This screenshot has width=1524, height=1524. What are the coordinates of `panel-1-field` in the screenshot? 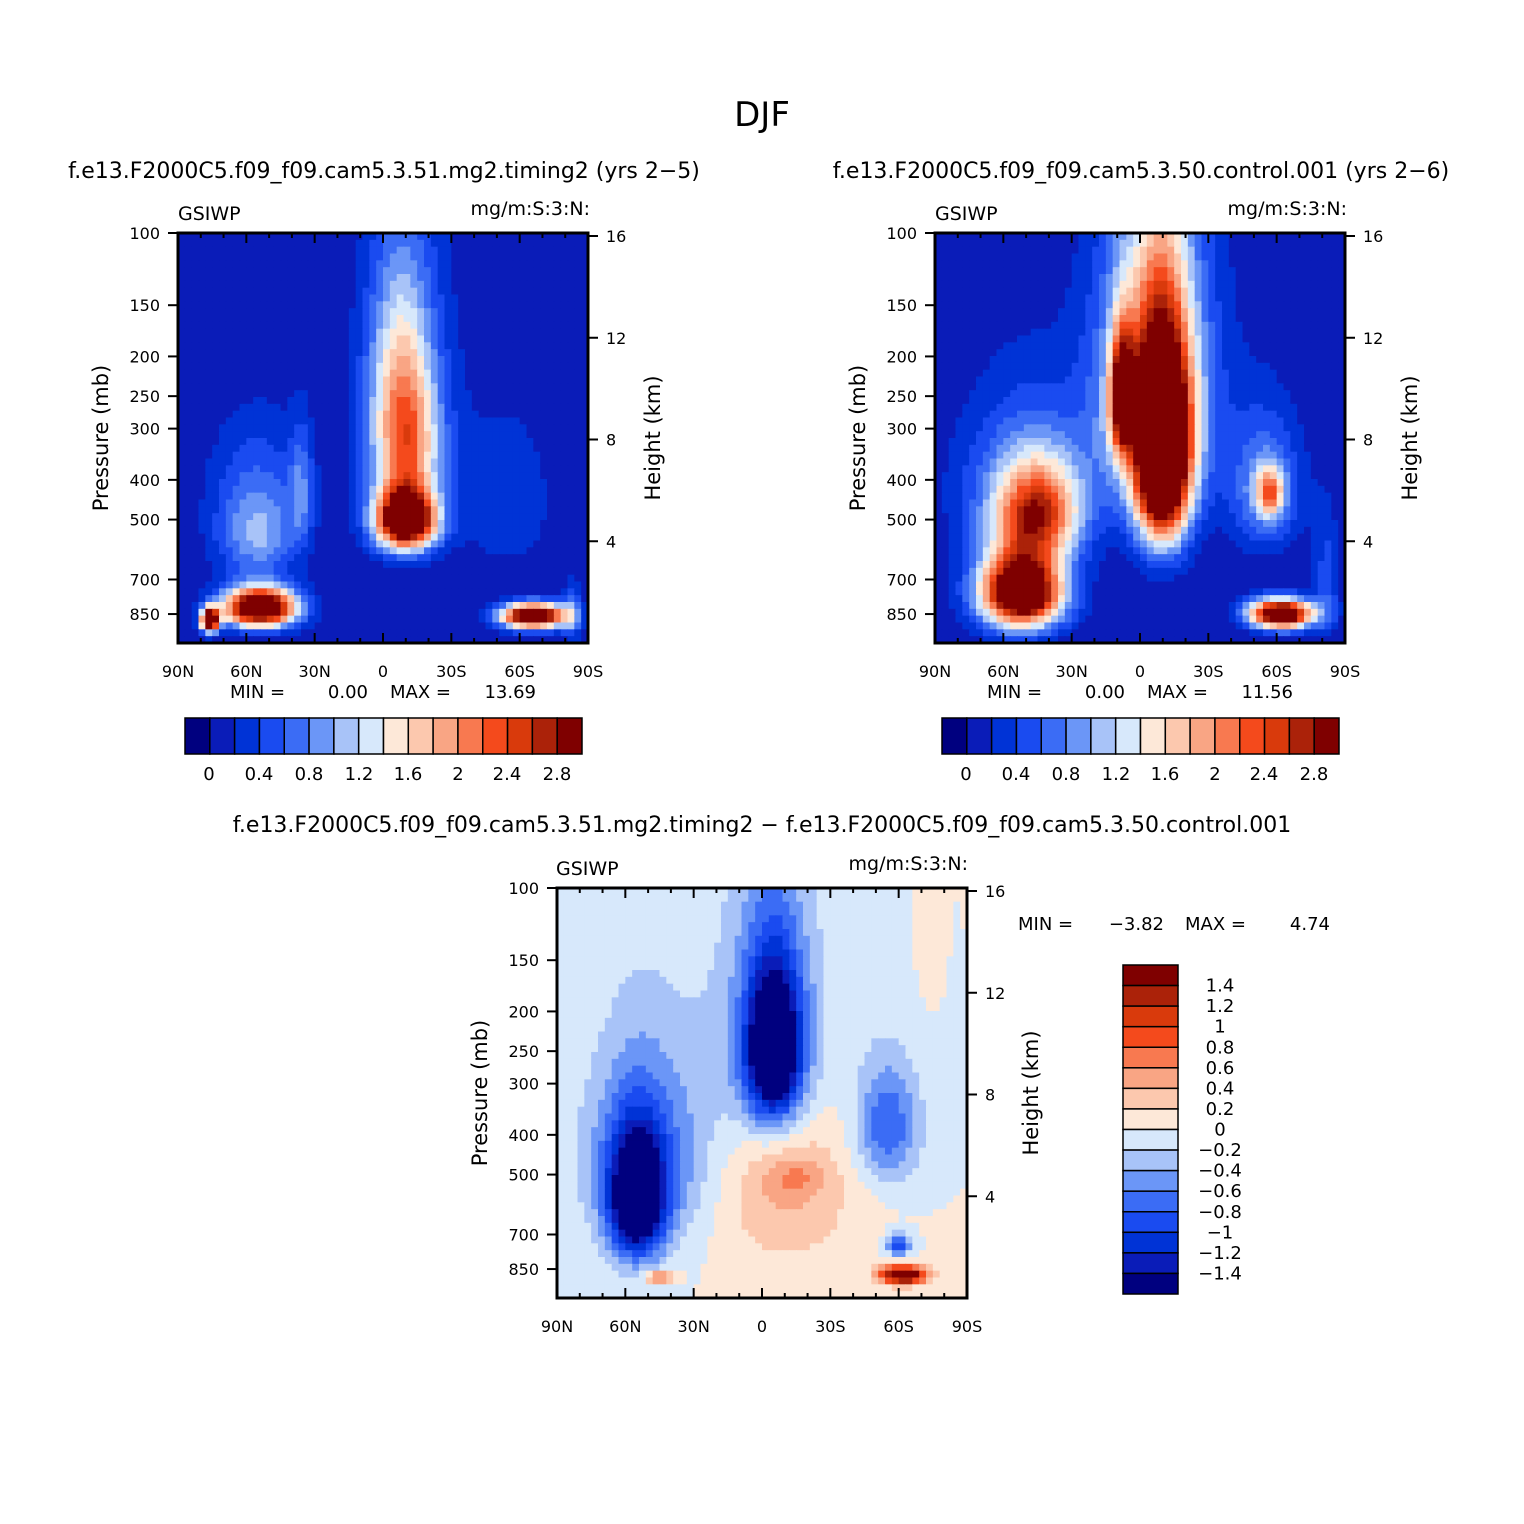 It's located at (383, 438).